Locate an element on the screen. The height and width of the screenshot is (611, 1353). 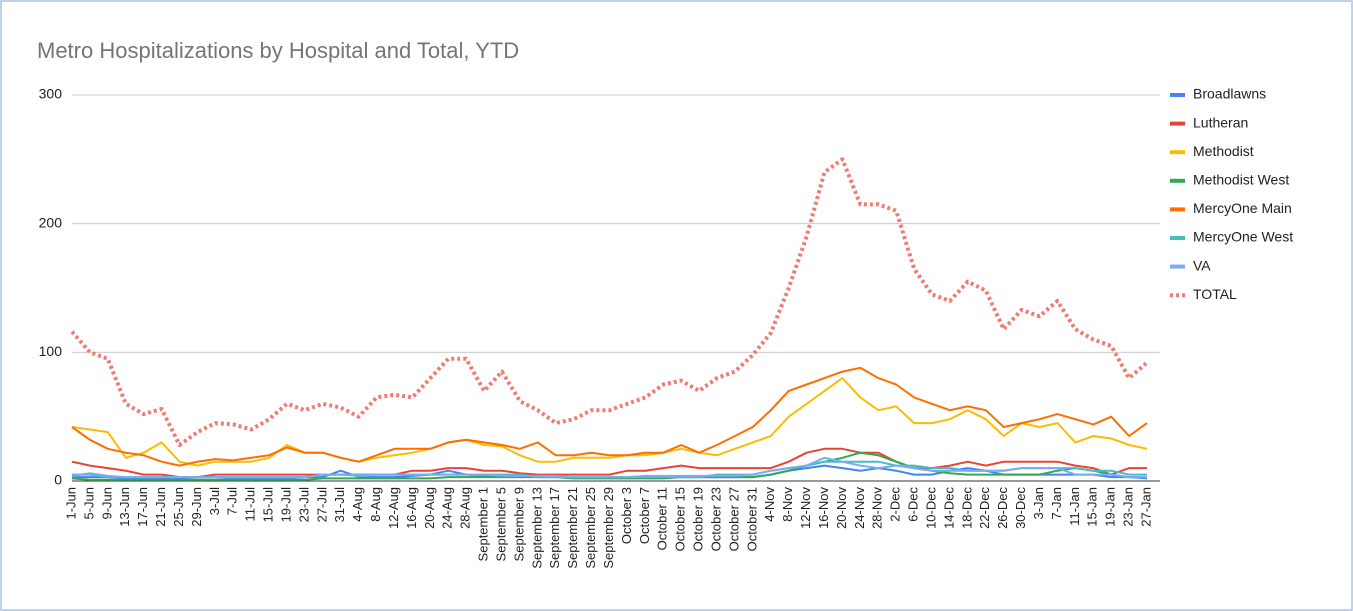
x-tick-label: 11-Jul is located at coordinates (250, 504).